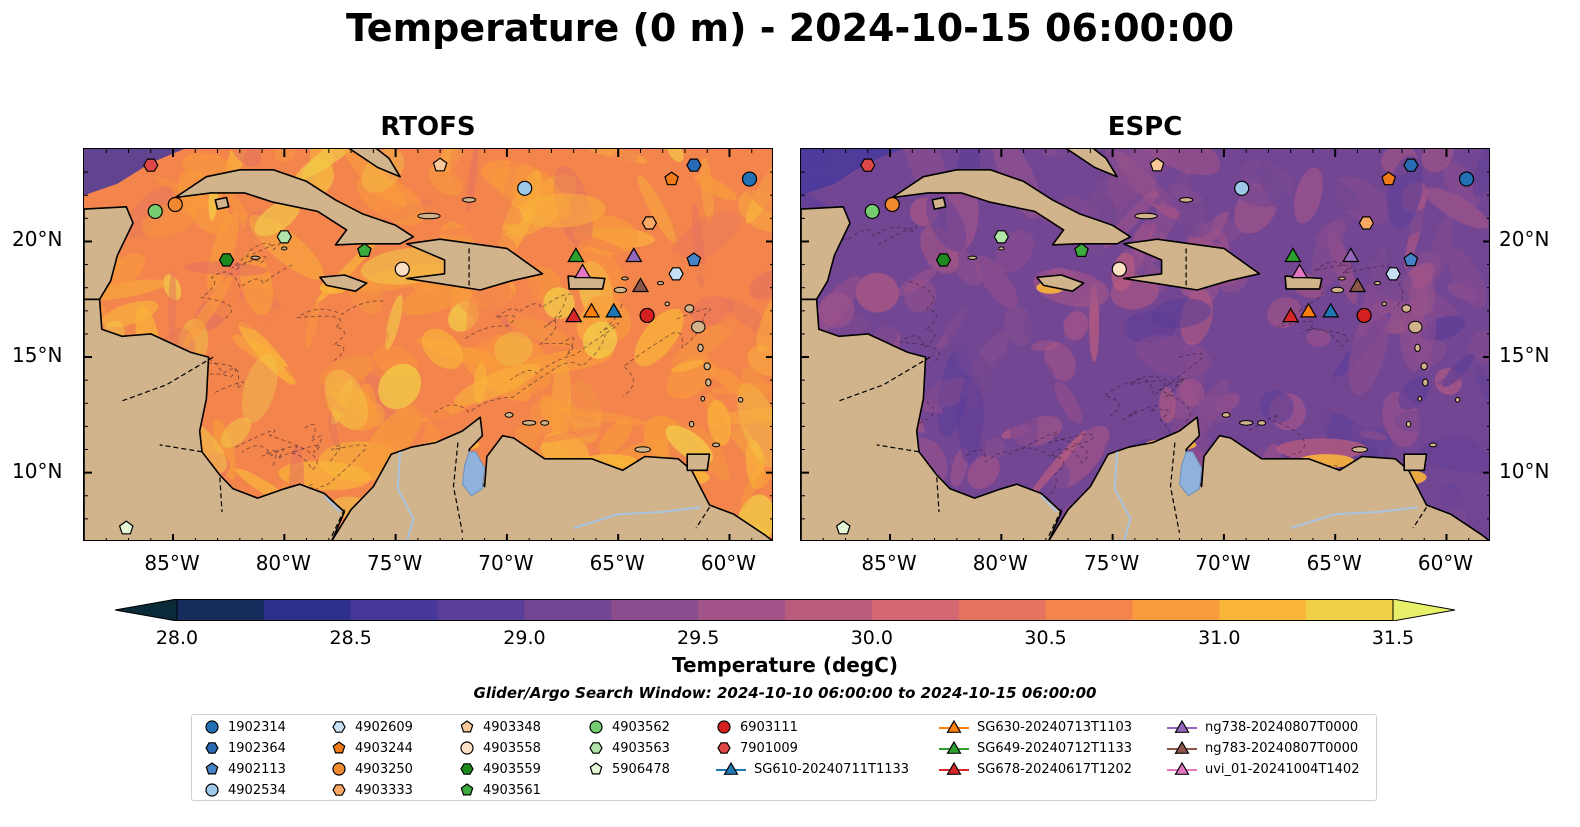 This screenshot has height=827, width=1580. Describe the element at coordinates (785, 610) in the screenshot. I see `colorbar` at that location.